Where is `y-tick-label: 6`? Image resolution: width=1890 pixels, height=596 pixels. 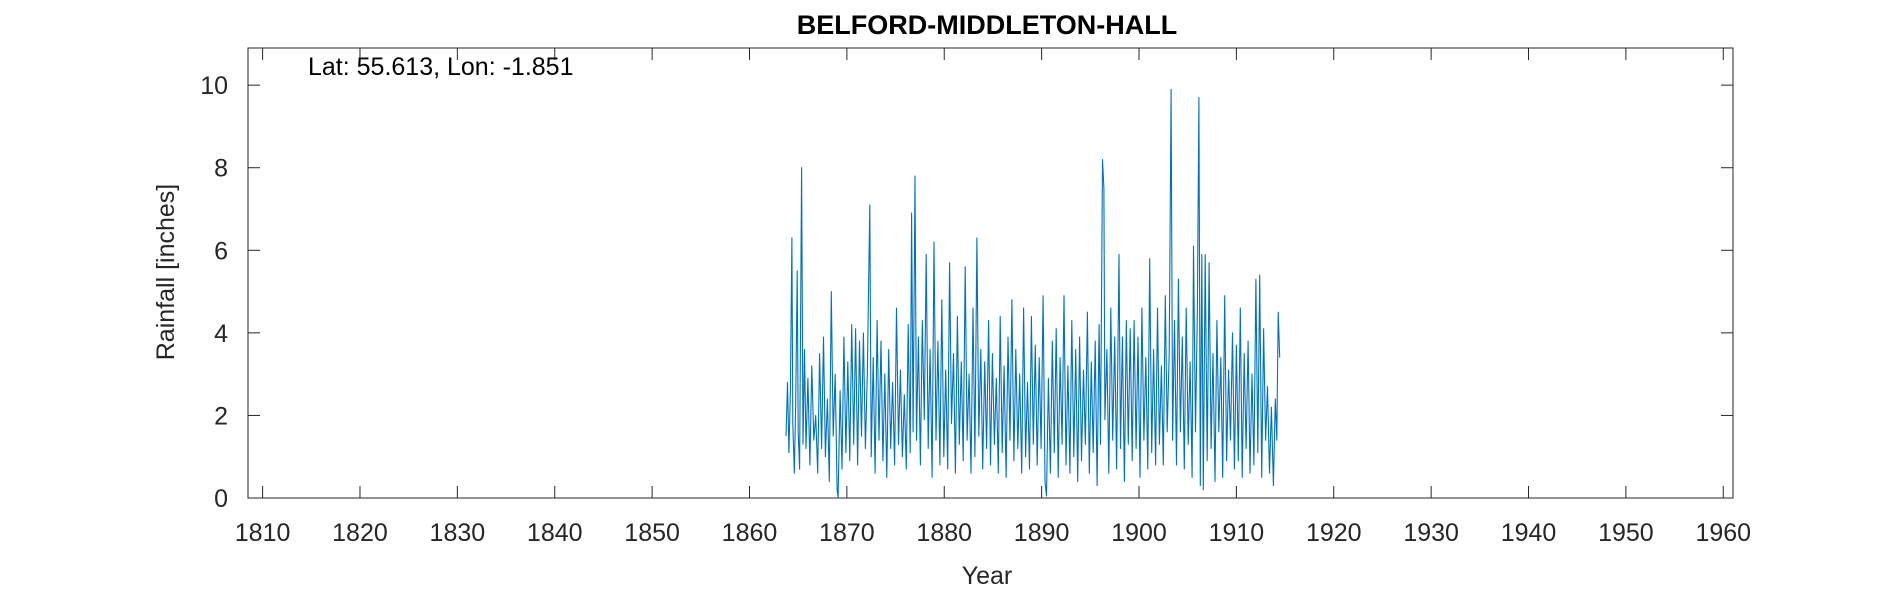
y-tick-label: 6 is located at coordinates (221, 251).